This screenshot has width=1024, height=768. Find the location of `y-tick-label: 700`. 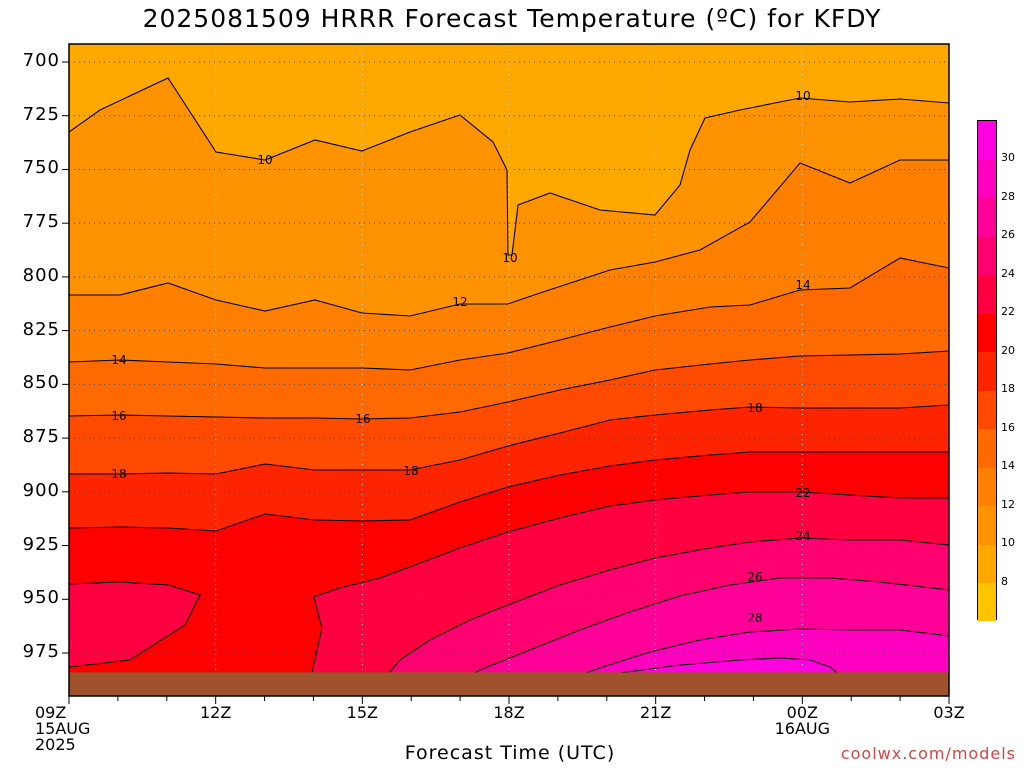

y-tick-label: 700 is located at coordinates (41, 60).